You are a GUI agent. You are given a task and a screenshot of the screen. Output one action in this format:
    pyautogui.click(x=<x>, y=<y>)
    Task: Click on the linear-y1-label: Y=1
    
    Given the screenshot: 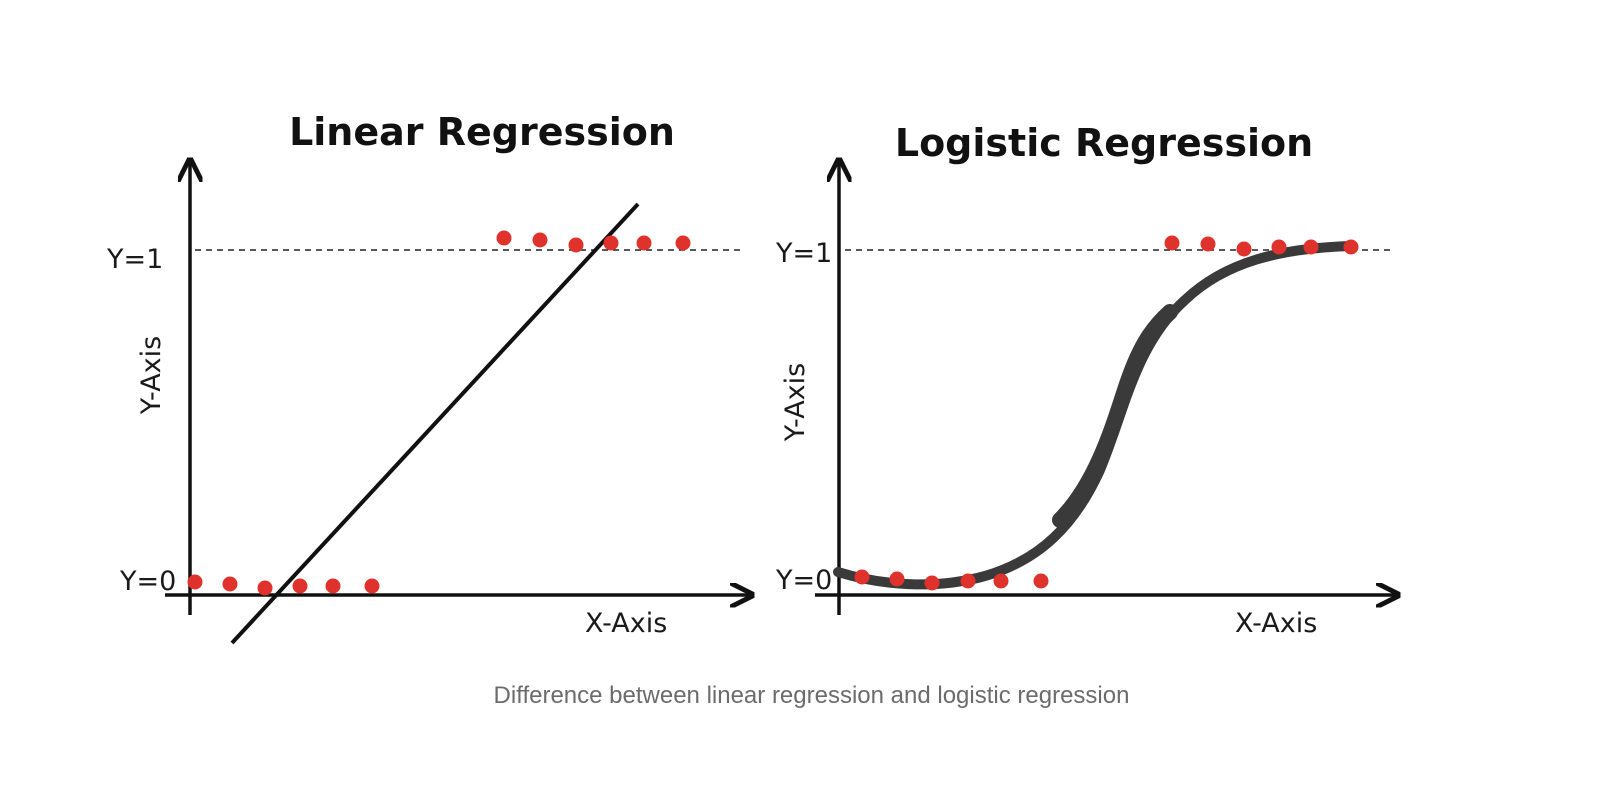 What is the action you would take?
    pyautogui.click(x=134, y=259)
    